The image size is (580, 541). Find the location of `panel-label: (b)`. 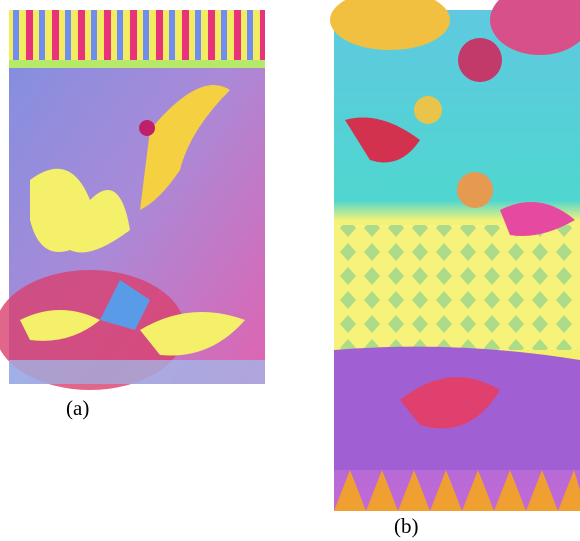

panel-label: (b) is located at coordinates (406, 526).